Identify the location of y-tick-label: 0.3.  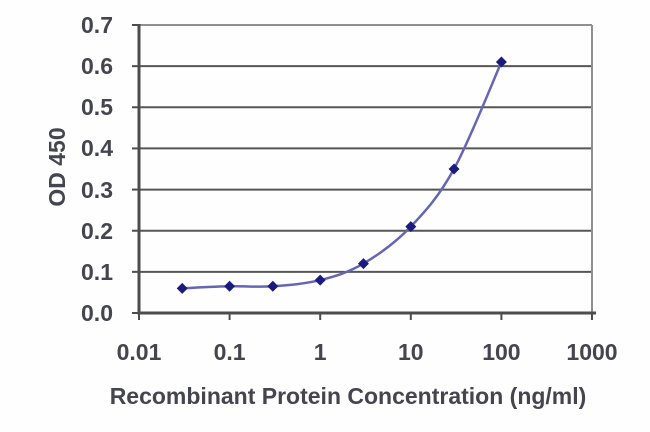
(97, 189).